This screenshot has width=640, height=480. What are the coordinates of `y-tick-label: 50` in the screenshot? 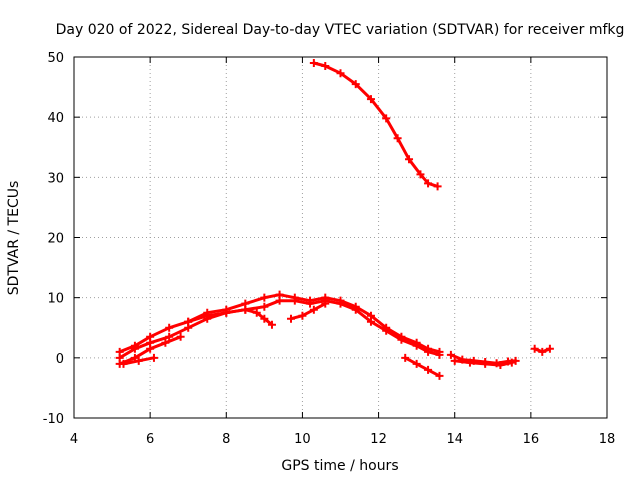 It's located at (55, 58).